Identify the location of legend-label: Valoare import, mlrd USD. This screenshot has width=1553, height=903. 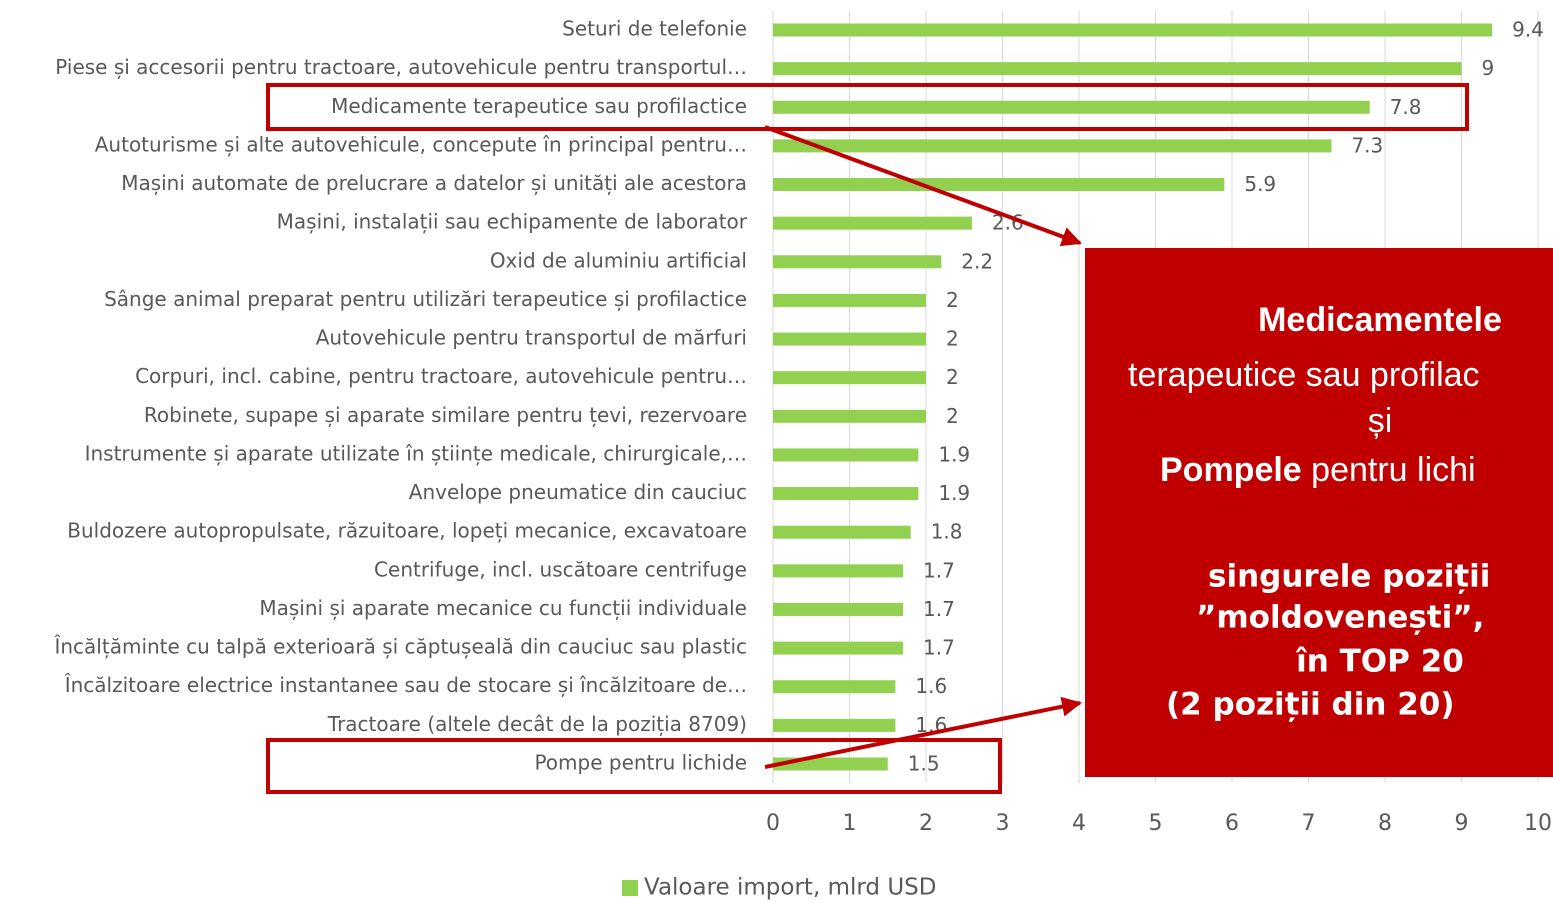
(790, 888).